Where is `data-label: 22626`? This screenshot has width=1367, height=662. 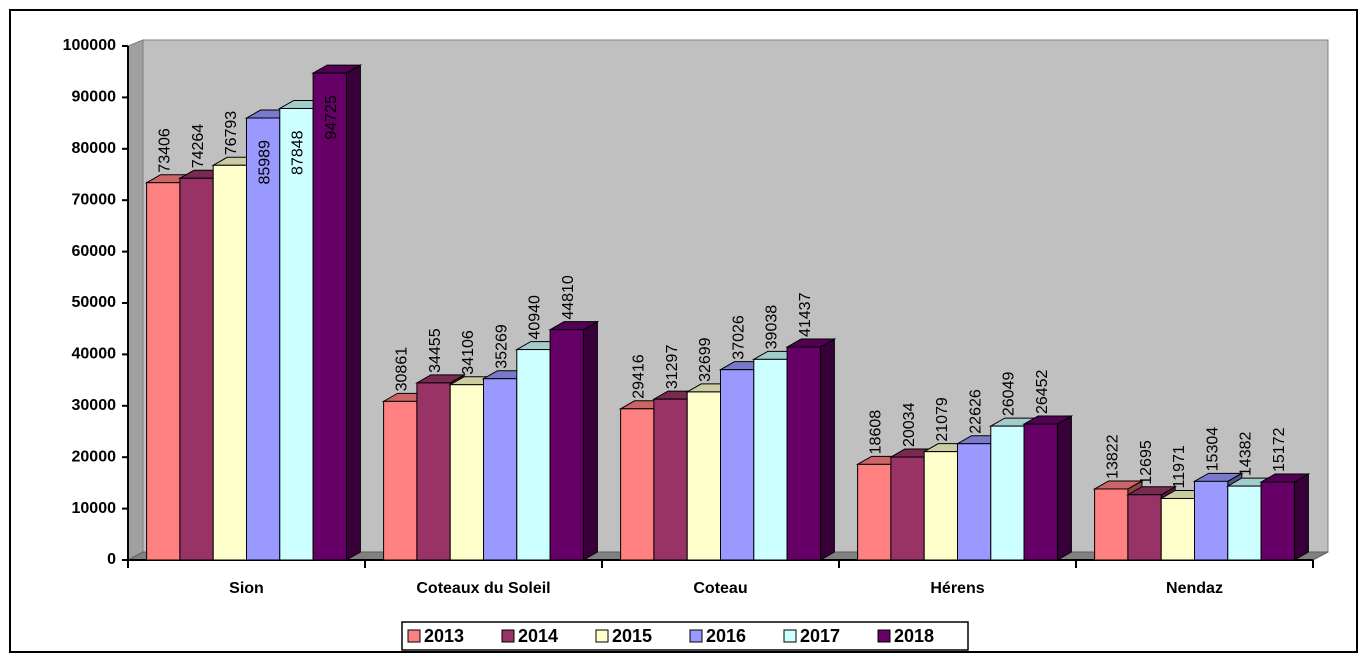 data-label: 22626 is located at coordinates (975, 411).